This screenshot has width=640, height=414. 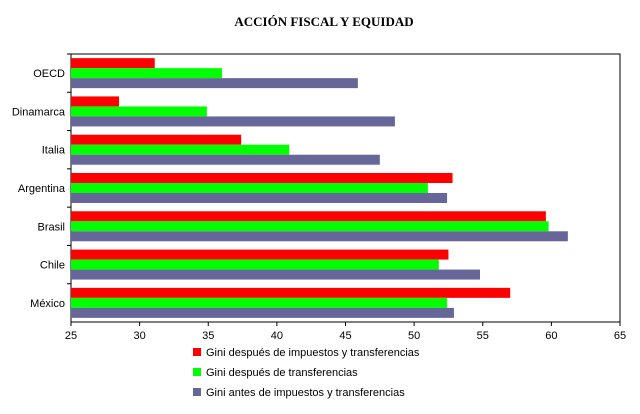 I want to click on legend-label-series-2: Gini después de transferencias, so click(x=282, y=373).